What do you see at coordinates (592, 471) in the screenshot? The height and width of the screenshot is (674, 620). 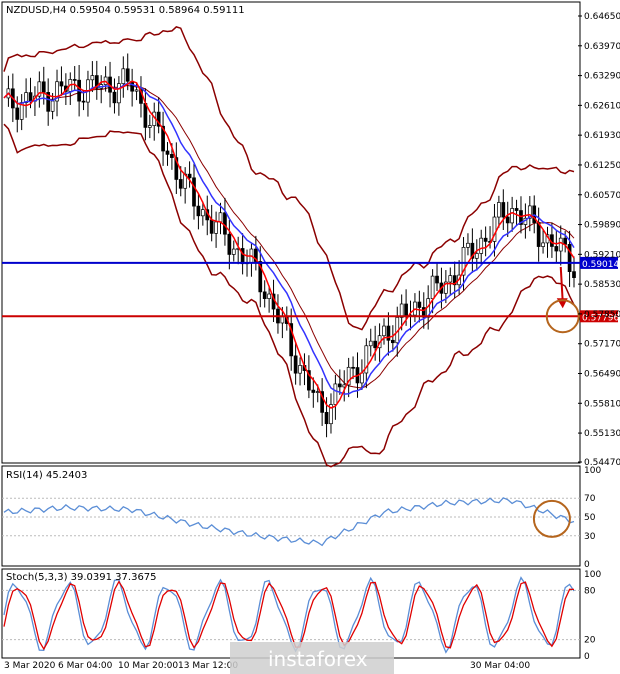 I see `rsi-tick-label: 100` at bounding box center [592, 471].